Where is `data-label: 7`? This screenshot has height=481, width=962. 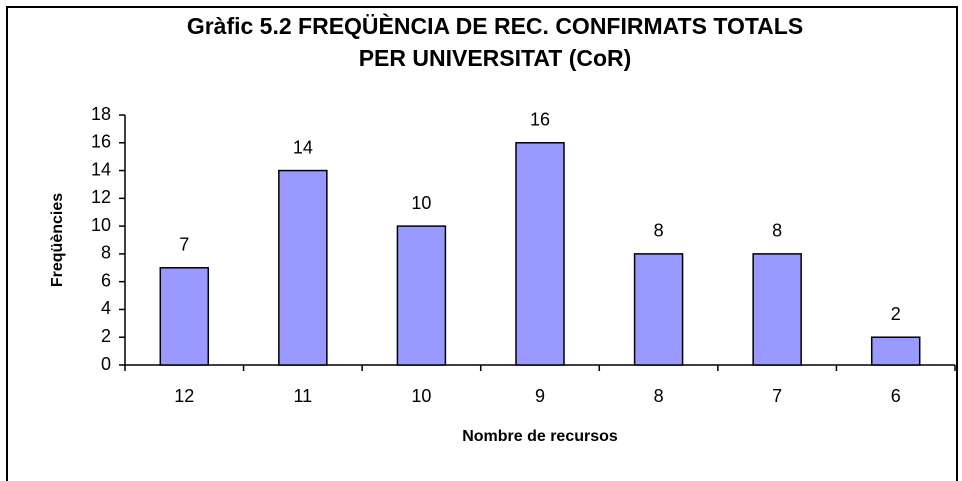 data-label: 7 is located at coordinates (184, 245).